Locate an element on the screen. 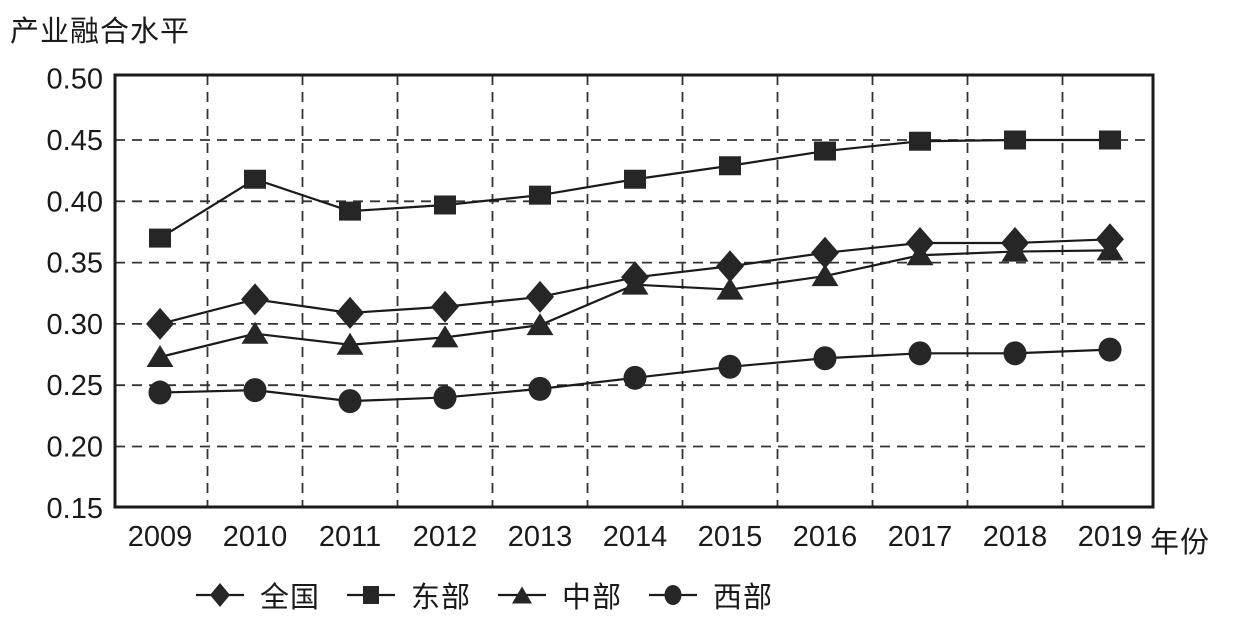 This screenshot has height=628, width=1249. legend-label-national: 全国 is located at coordinates (290, 598).